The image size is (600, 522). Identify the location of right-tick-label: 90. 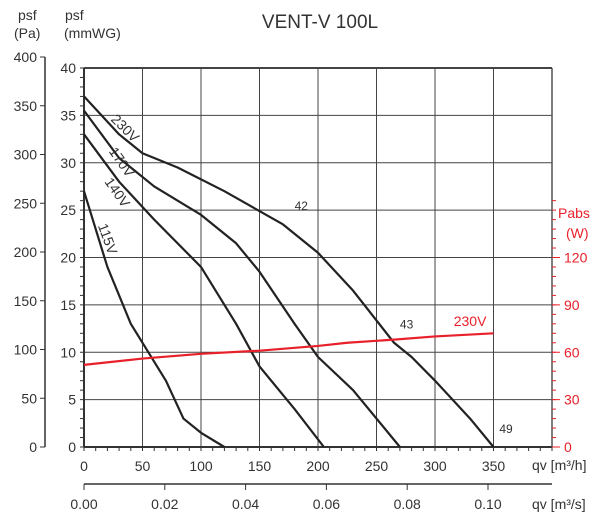
(572, 305).